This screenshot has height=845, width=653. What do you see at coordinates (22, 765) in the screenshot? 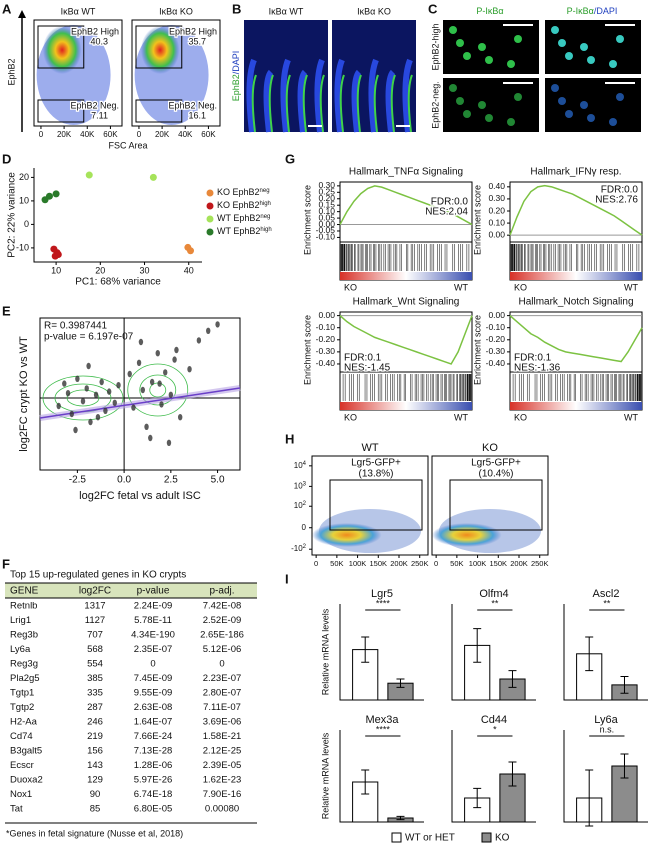
I see `table-cell: Ecscr` at bounding box center [22, 765].